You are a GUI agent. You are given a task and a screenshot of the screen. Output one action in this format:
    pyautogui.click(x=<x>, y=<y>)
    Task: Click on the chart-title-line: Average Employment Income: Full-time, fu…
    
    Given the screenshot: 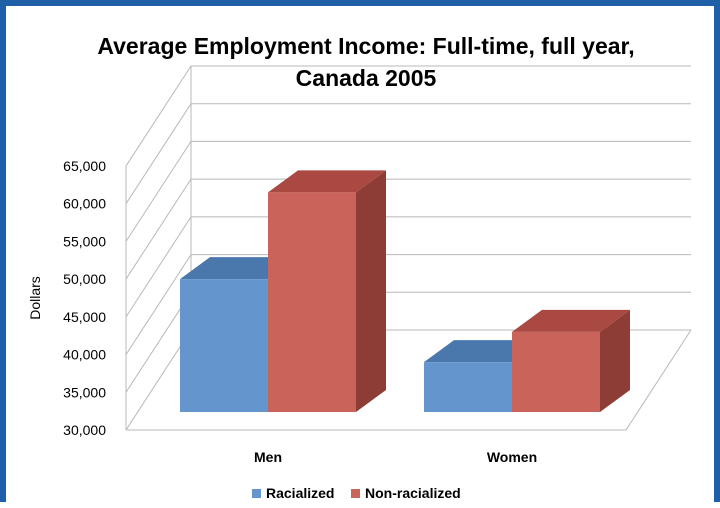 What is the action you would take?
    pyautogui.click(x=365, y=46)
    